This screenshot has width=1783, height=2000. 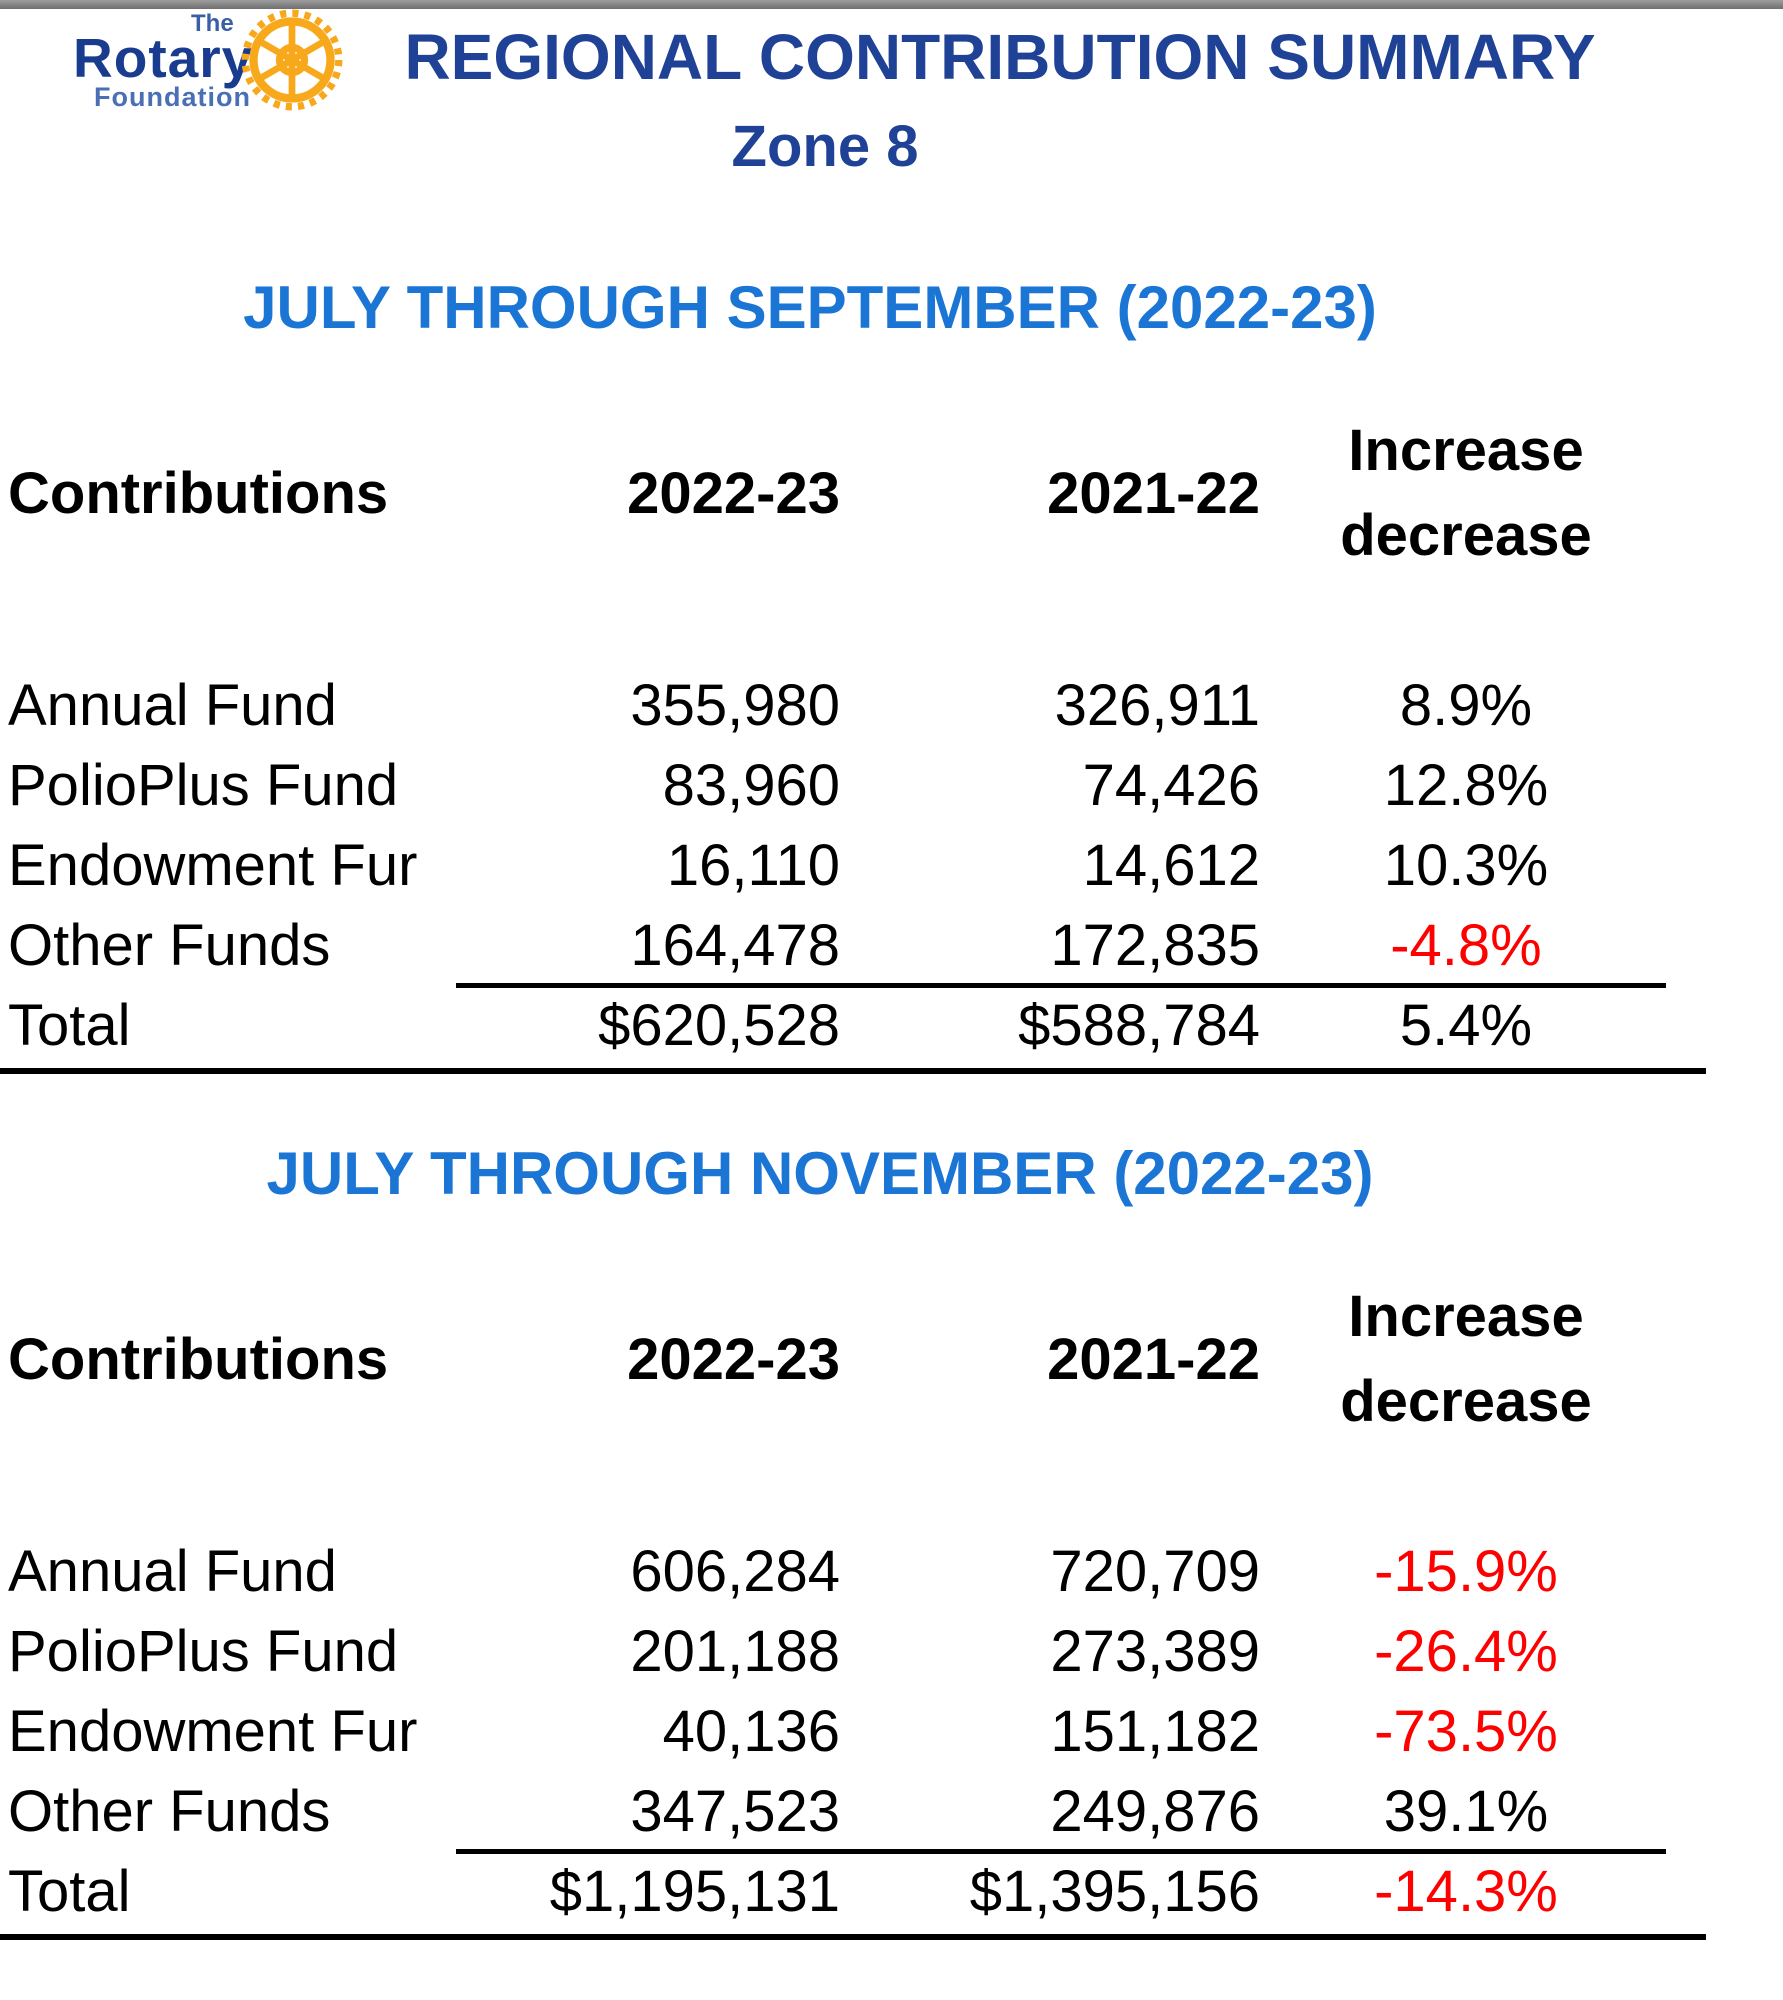 I want to click on value-2022-23: 201,188, so click(x=735, y=1651).